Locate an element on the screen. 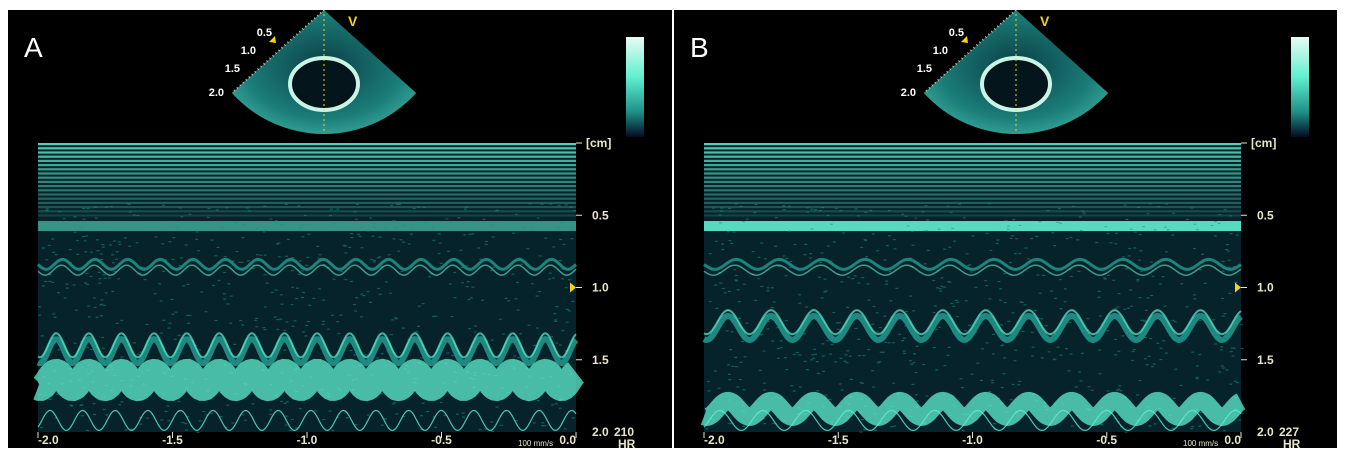 The width and height of the screenshot is (1345, 451). time-tick-label: -1.5 is located at coordinates (838, 440).